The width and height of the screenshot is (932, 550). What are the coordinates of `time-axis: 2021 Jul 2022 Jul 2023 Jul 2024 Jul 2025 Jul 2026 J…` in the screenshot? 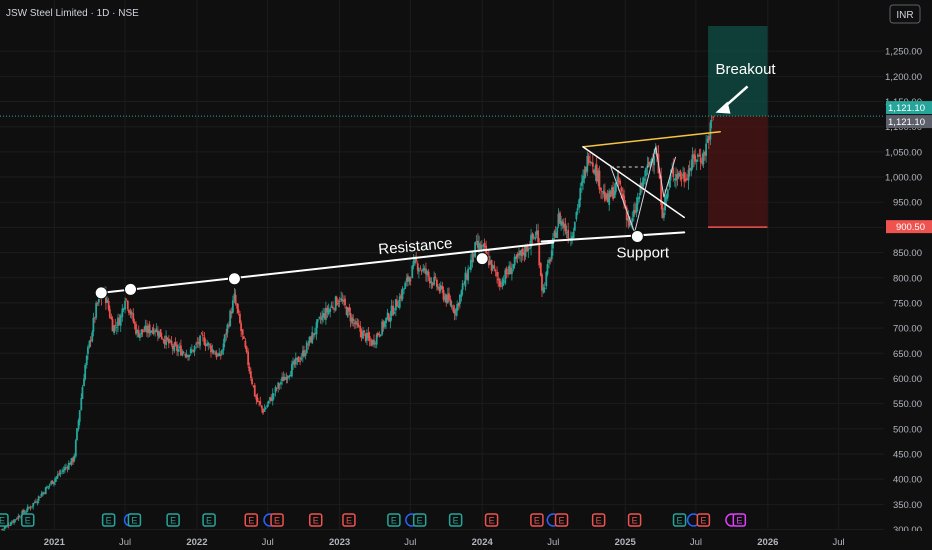 It's located at (466, 540).